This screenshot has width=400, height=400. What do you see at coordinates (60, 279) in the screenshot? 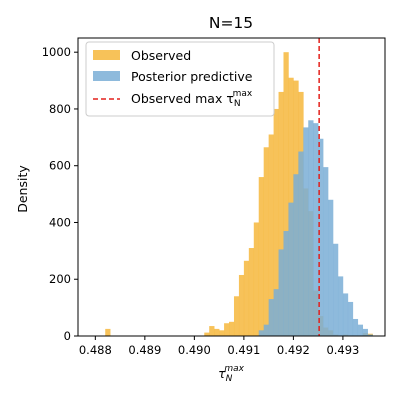
I see `y-tick-label: 200` at bounding box center [60, 279].